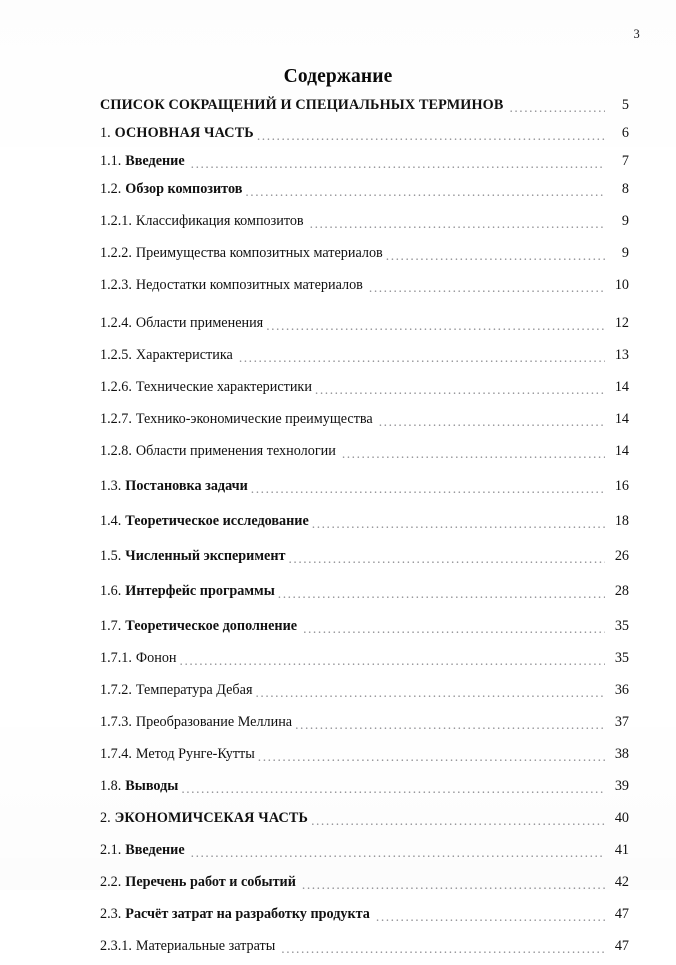 The width and height of the screenshot is (676, 965). I want to click on toc-entry-label: Расчёт затрат на разработку продукта, so click(247, 914).